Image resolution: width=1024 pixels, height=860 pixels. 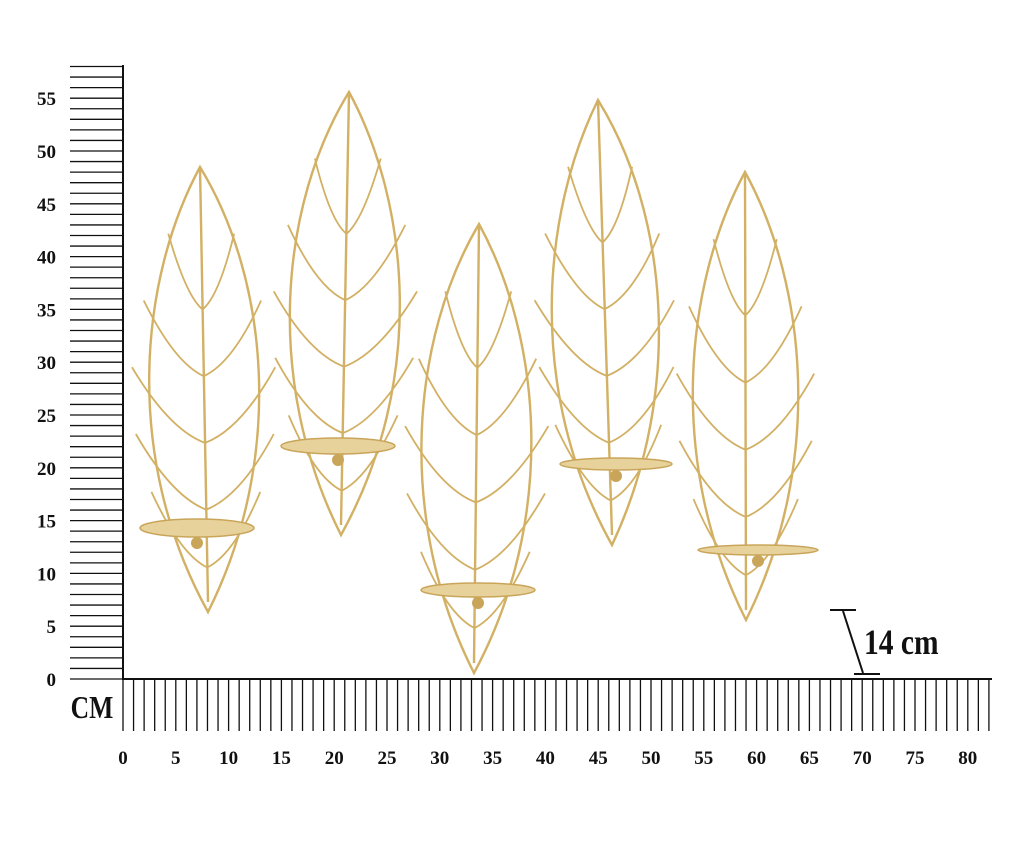 What do you see at coordinates (52, 627) in the screenshot?
I see `vertical-ruler-label: 5` at bounding box center [52, 627].